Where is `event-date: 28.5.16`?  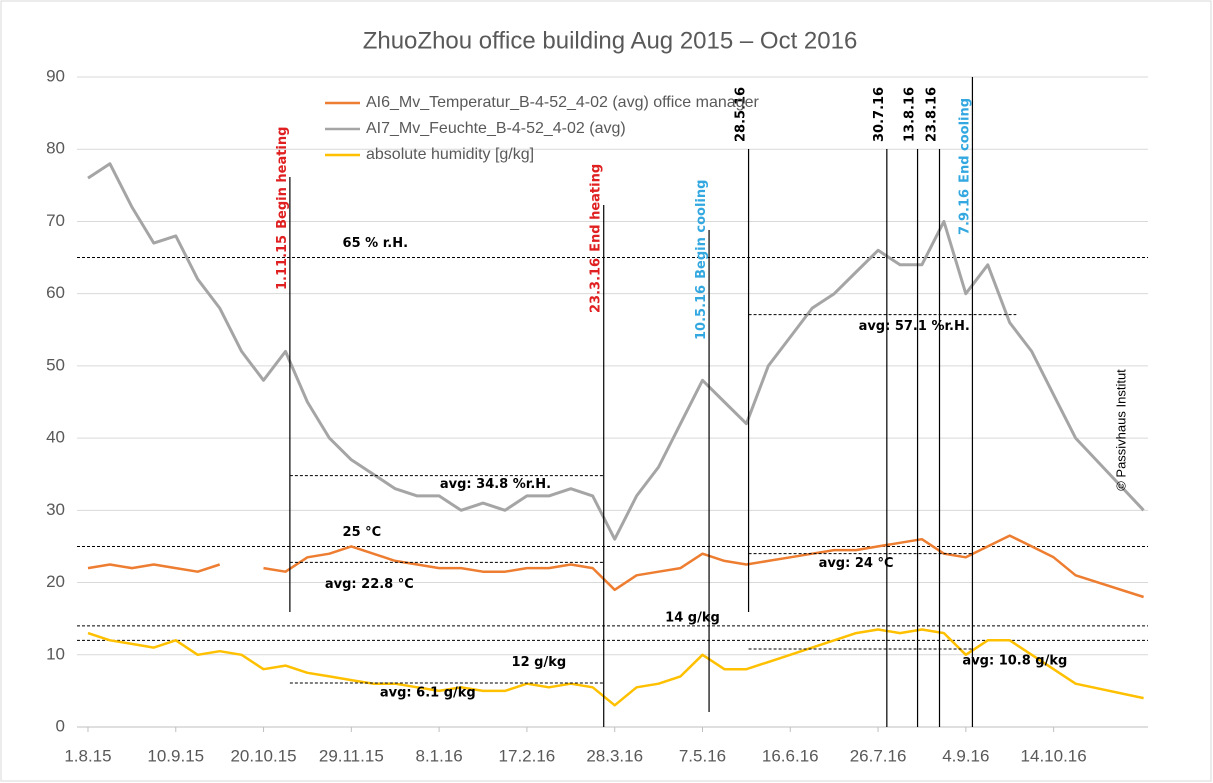
event-date: 28.5.16 is located at coordinates (740, 114).